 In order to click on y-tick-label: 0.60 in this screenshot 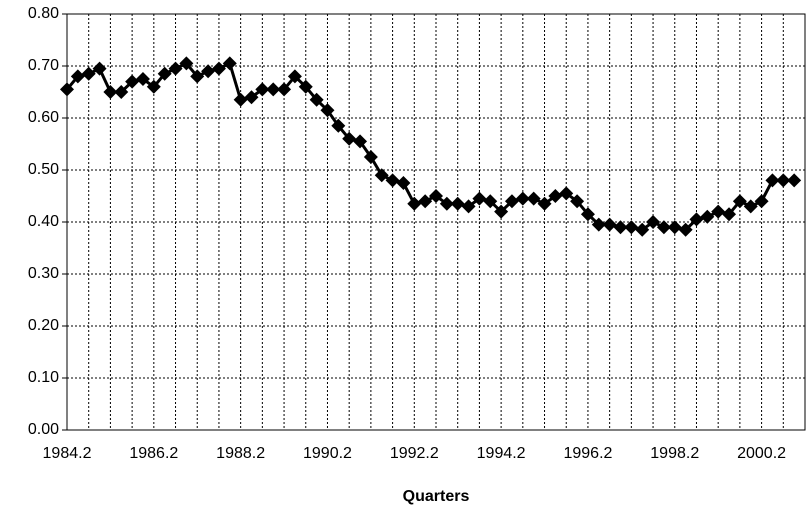, I will do `click(43, 117)`.